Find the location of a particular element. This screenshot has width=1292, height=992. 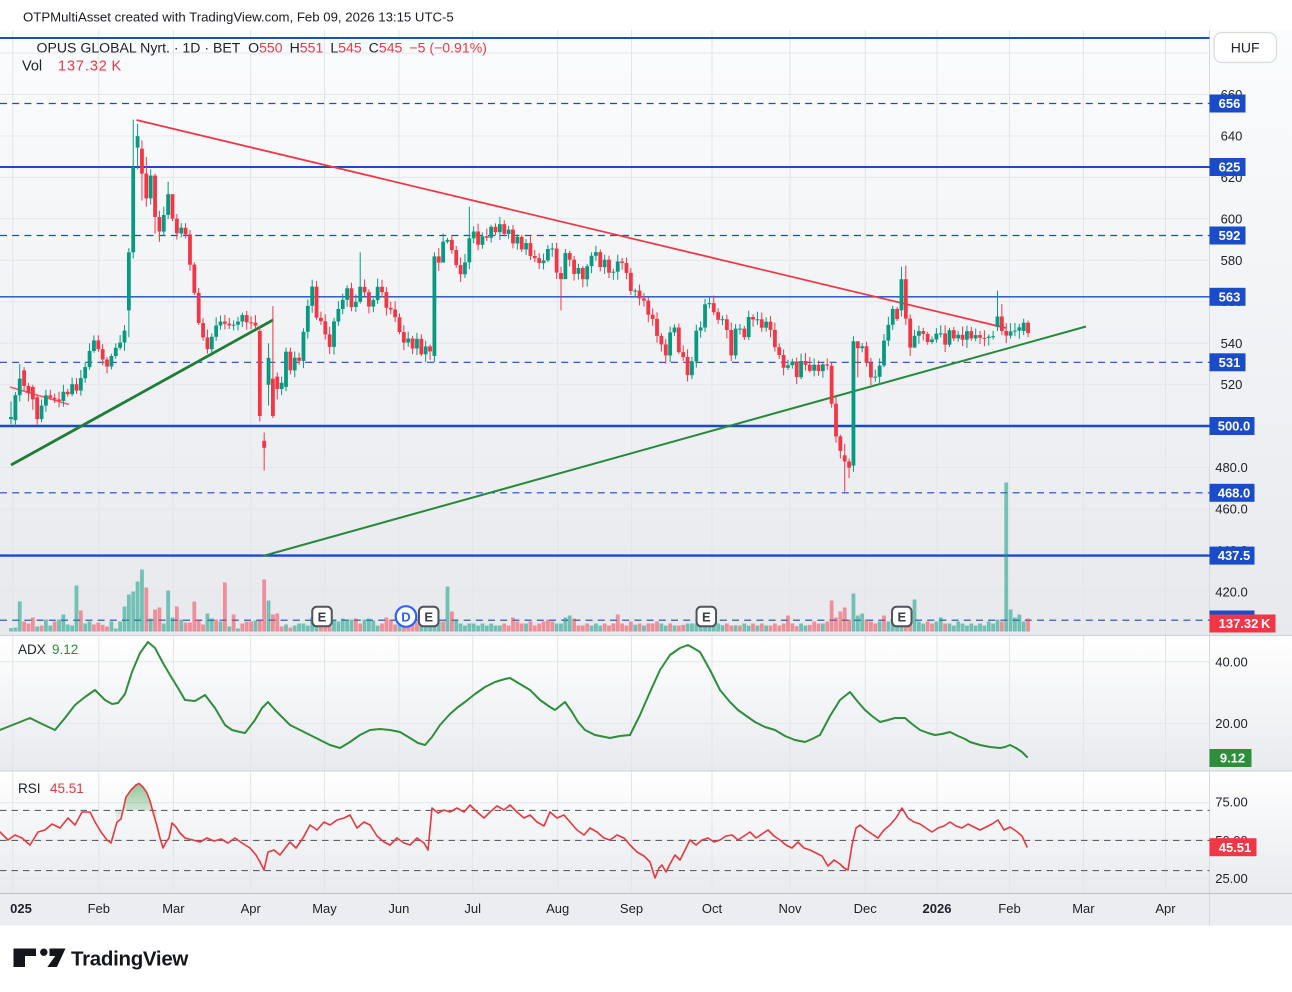

svg-text: Aug is located at coordinates (557, 908).